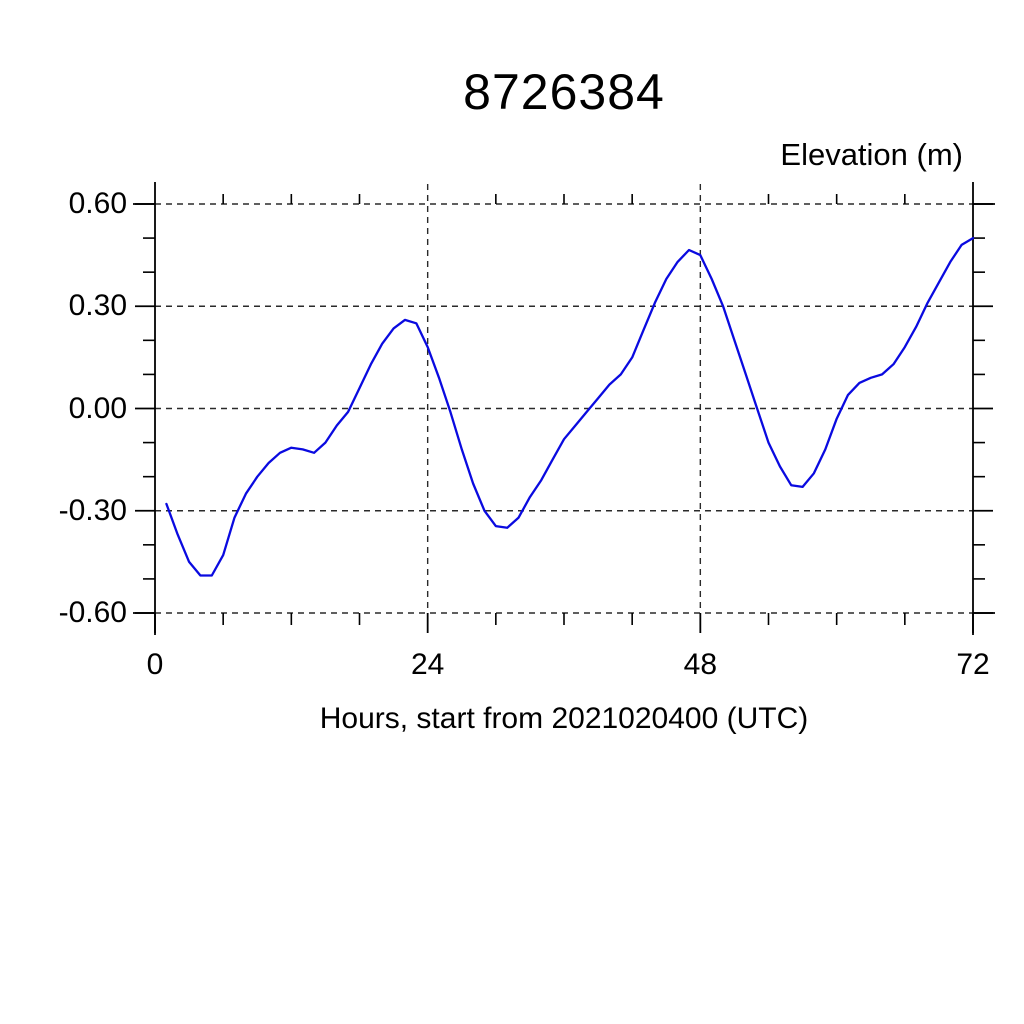 The image size is (1024, 1024). What do you see at coordinates (700, 664) in the screenshot?
I see `x-tick-label: 48` at bounding box center [700, 664].